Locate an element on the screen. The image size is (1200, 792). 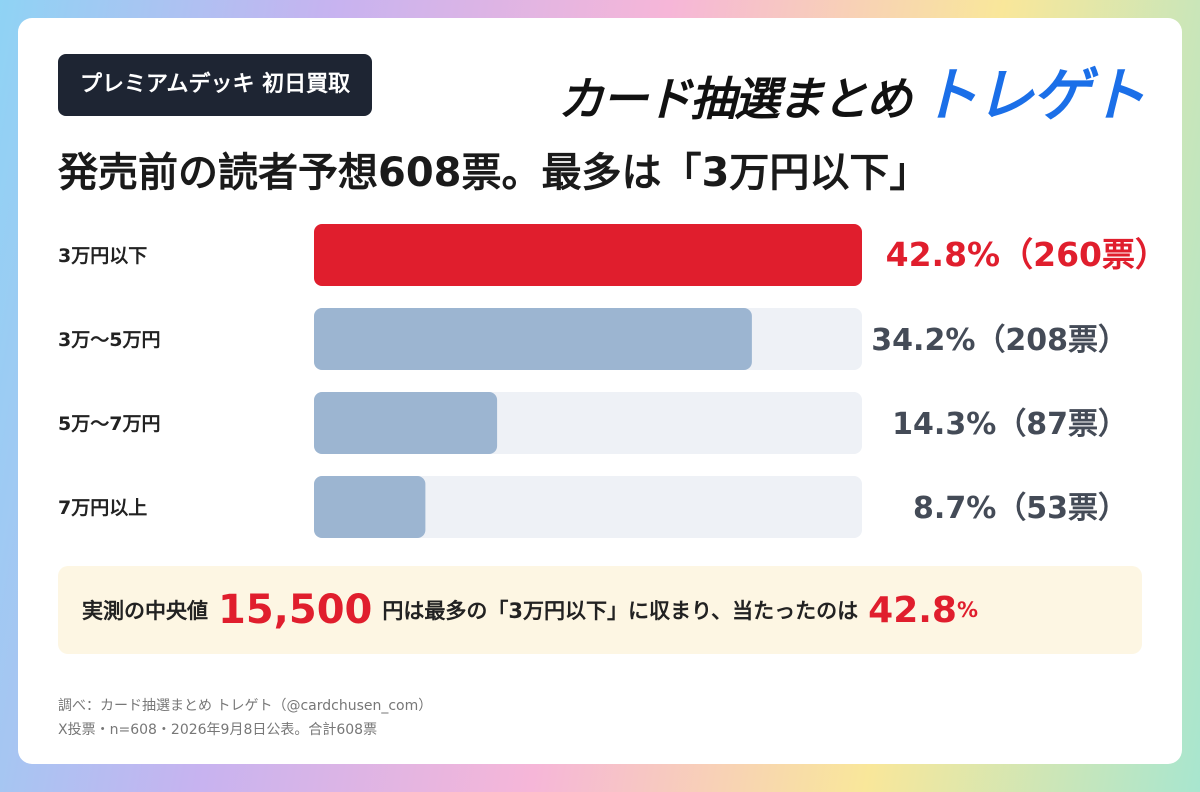
note-hit-value: 42.8 is located at coordinates (912, 610).